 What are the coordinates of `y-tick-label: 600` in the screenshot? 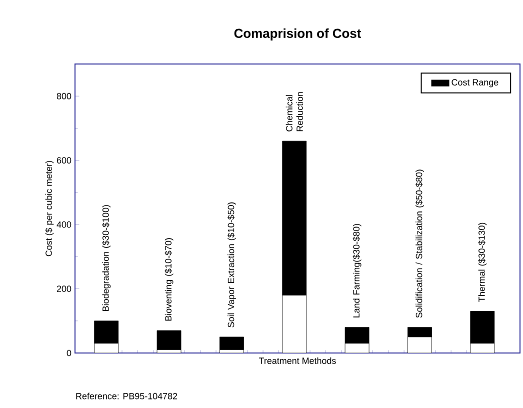 It's located at (64, 160).